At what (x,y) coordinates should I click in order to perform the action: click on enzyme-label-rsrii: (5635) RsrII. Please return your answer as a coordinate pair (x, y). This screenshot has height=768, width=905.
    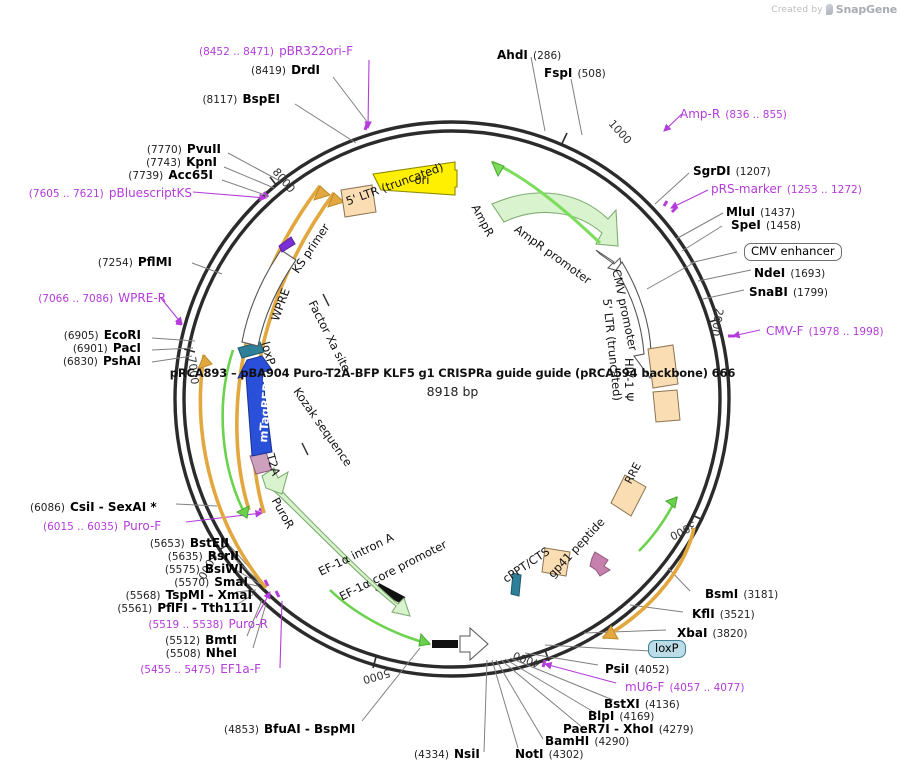
    Looking at the image, I should click on (203, 556).